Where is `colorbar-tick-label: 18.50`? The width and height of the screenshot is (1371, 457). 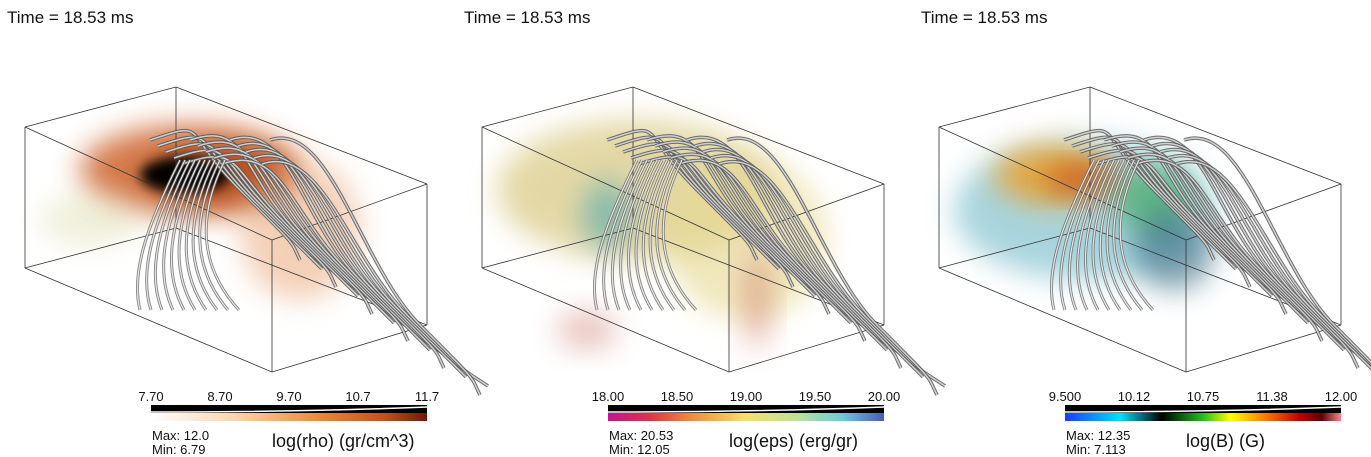
colorbar-tick-label: 18.50 is located at coordinates (677, 396).